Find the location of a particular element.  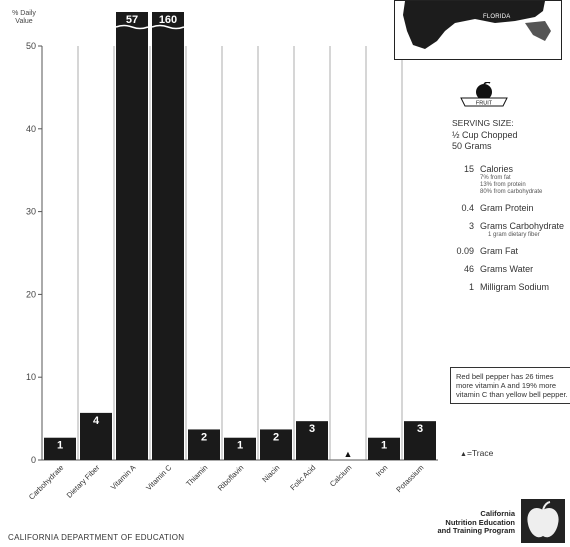

water-label: Grams Water is located at coordinates (507, 269).